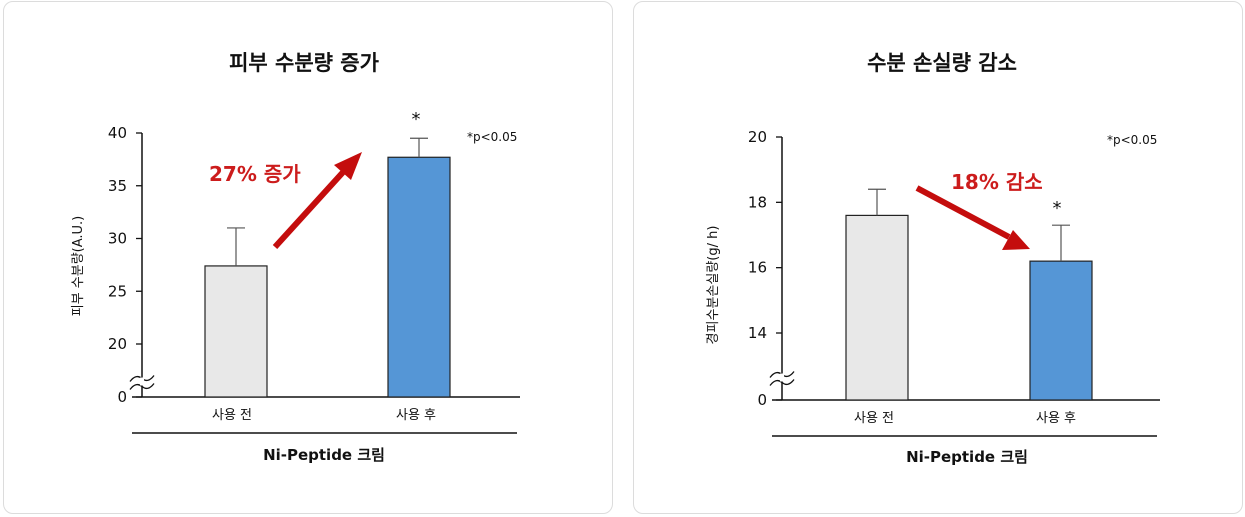 The height and width of the screenshot is (517, 1245). What do you see at coordinates (757, 333) in the screenshot?
I see `y-tick-label: 14` at bounding box center [757, 333].